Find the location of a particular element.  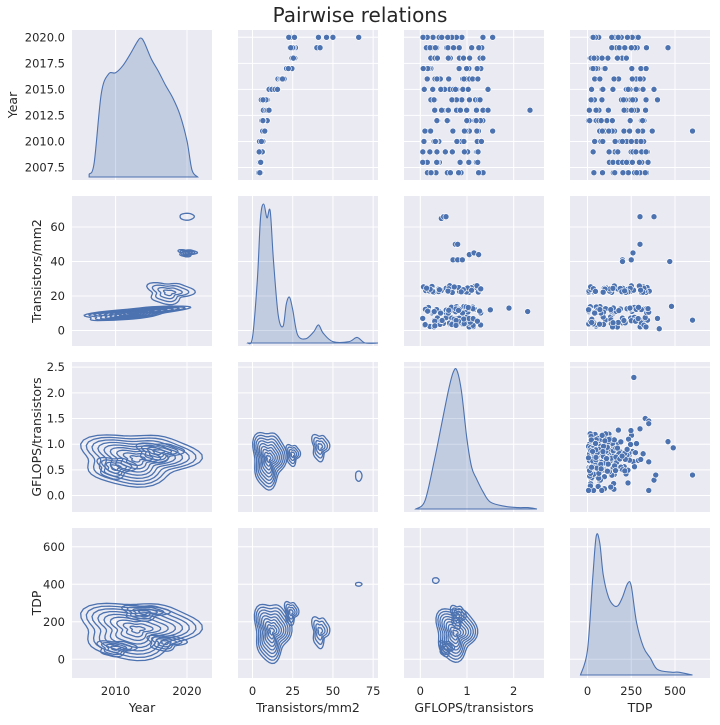

x-axis-label-transistors-mm2: Transistors/mm2 is located at coordinates (307, 707).